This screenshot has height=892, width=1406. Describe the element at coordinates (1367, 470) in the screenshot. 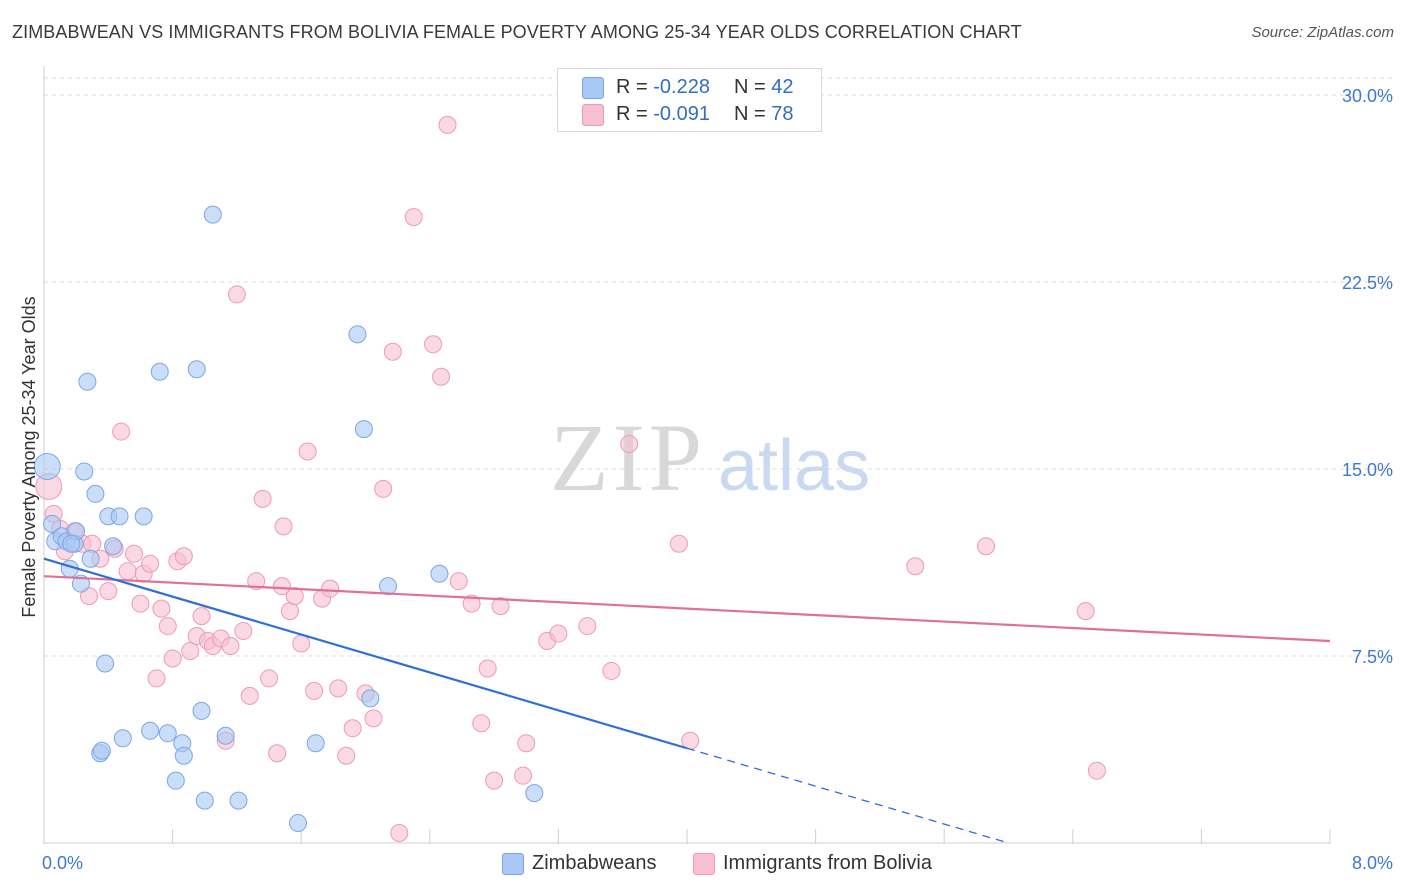

I see `y-tick-label: 15.0%` at that location.